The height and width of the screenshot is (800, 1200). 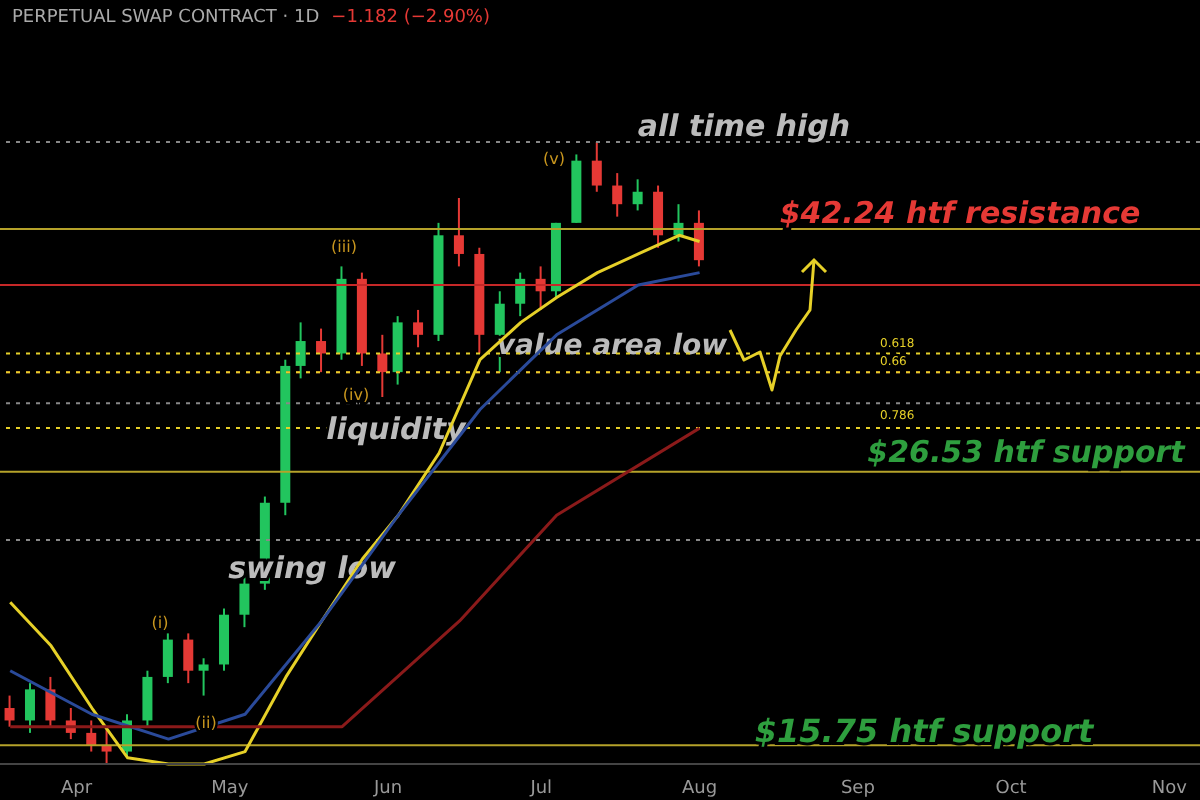 What do you see at coordinates (77, 788) in the screenshot?
I see `x-tick-label: Apr` at bounding box center [77, 788].